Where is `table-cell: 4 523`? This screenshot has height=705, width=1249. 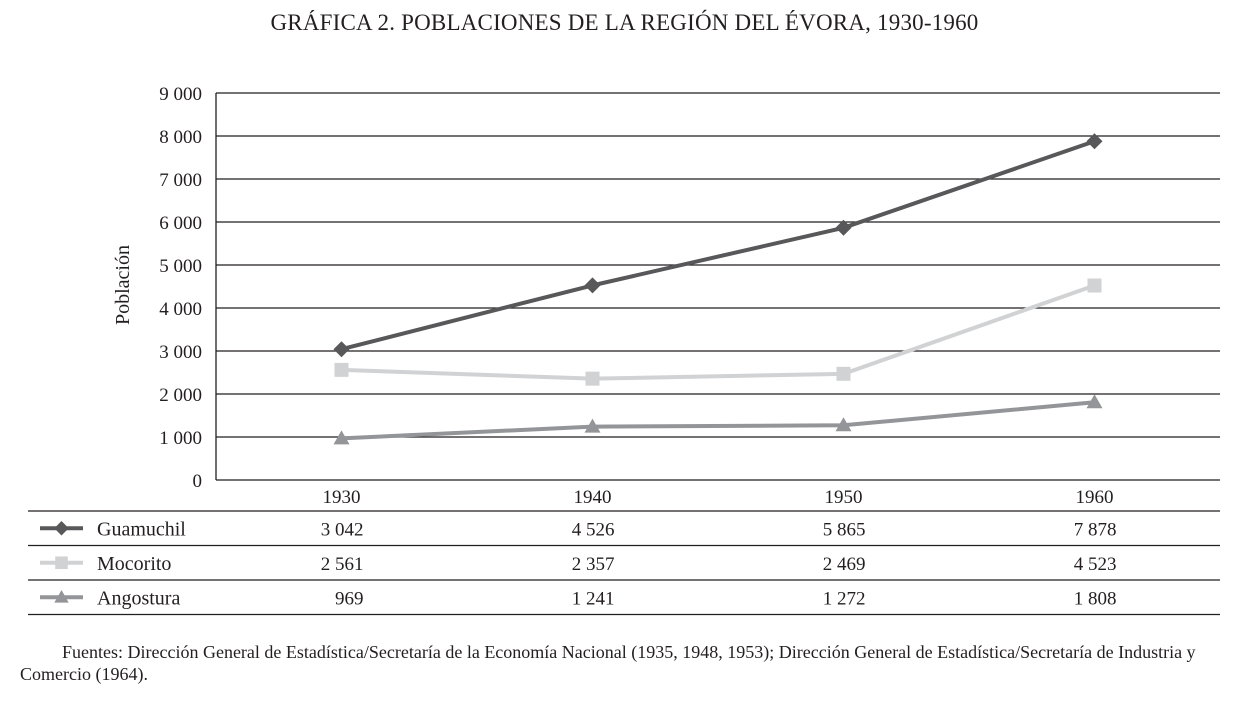
table-cell: 4 523 is located at coordinates (1095, 564).